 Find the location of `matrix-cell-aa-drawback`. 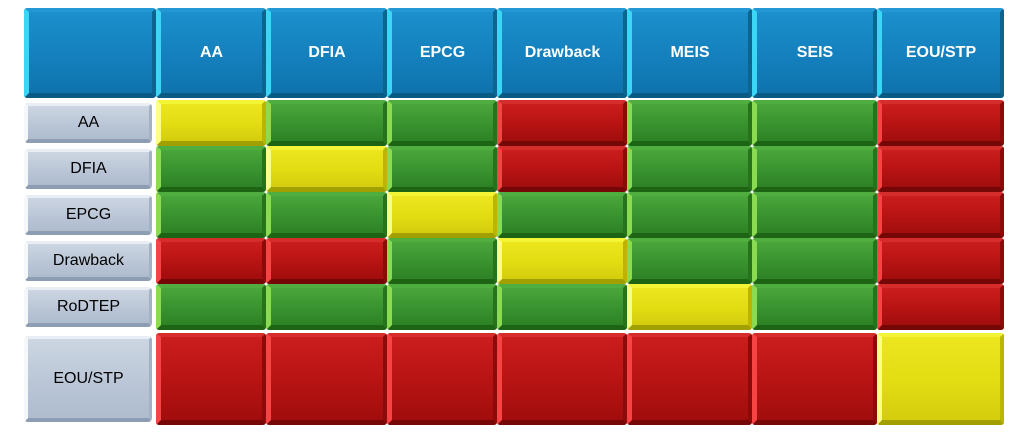

matrix-cell-aa-drawback is located at coordinates (562, 123).